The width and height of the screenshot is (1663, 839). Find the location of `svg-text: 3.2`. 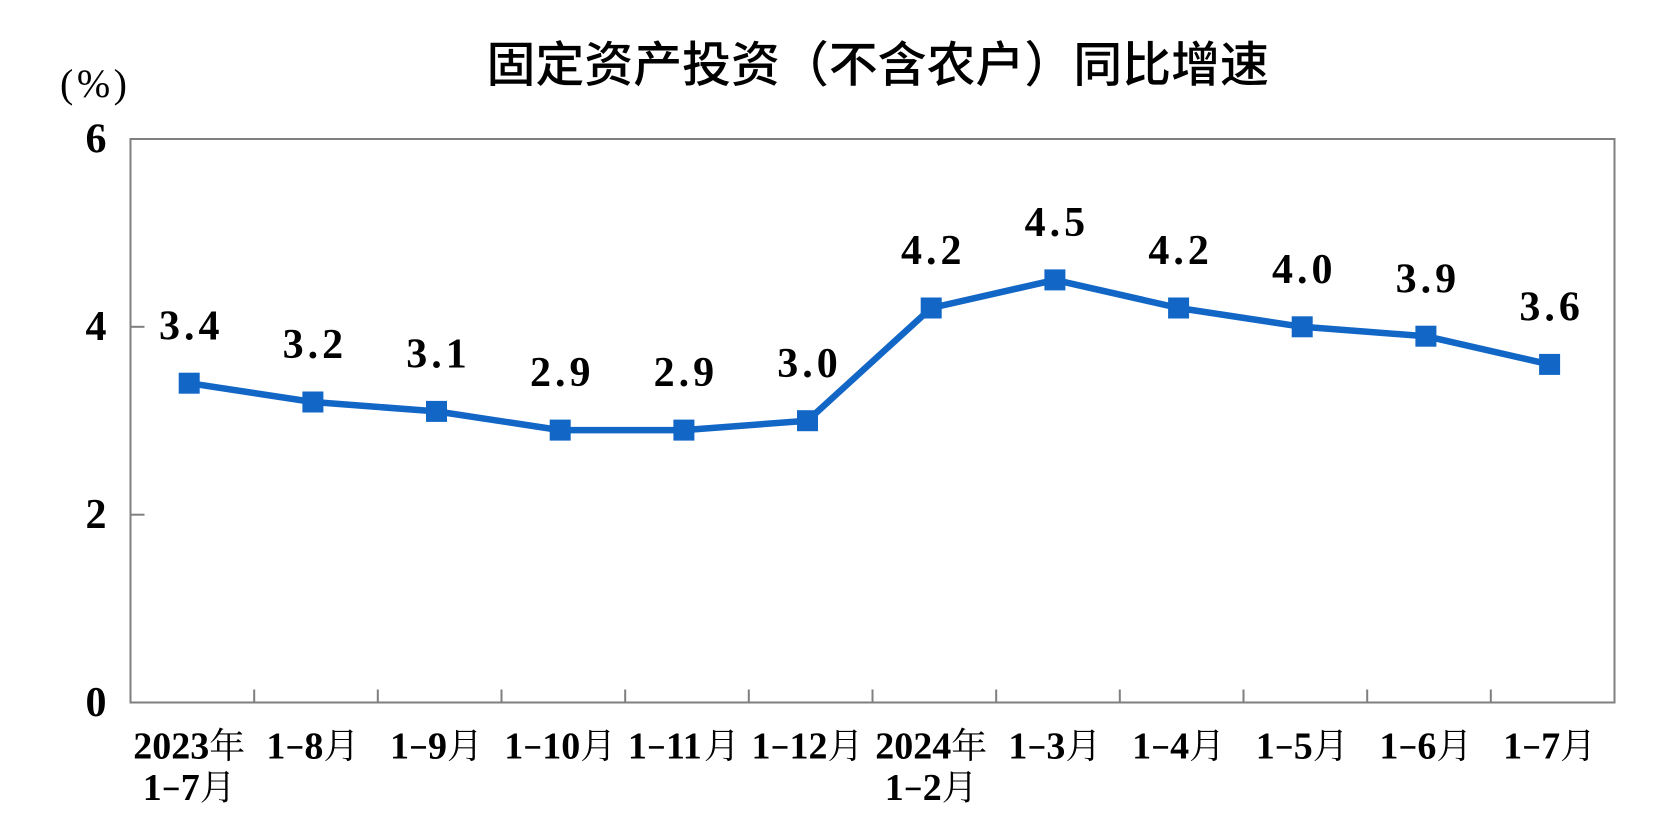

svg-text: 3.2 is located at coordinates (315, 345).